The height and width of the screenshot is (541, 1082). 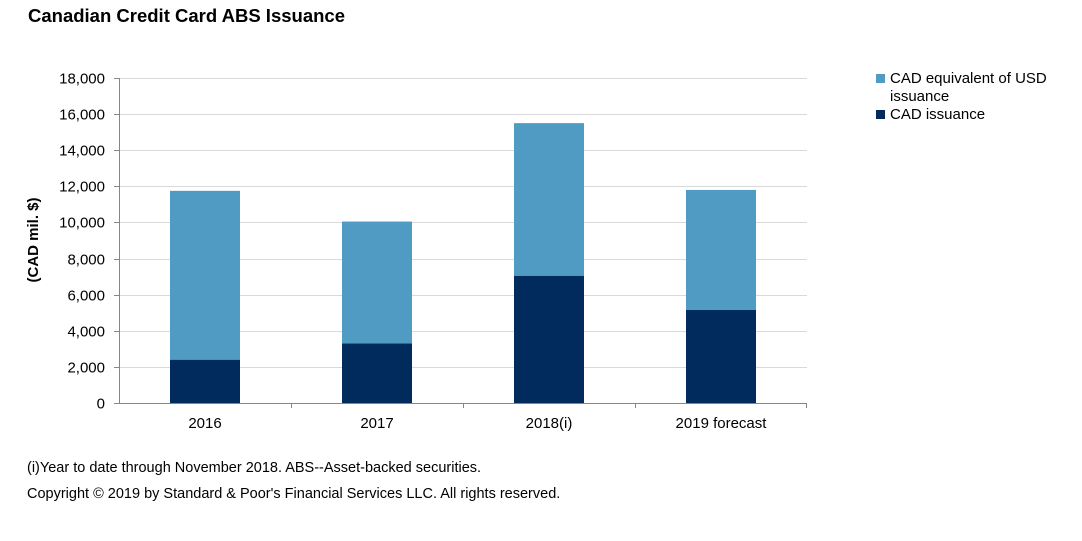 What do you see at coordinates (186, 15) in the screenshot?
I see `chart-title: Canadian Credit Card ABS Issuance` at bounding box center [186, 15].